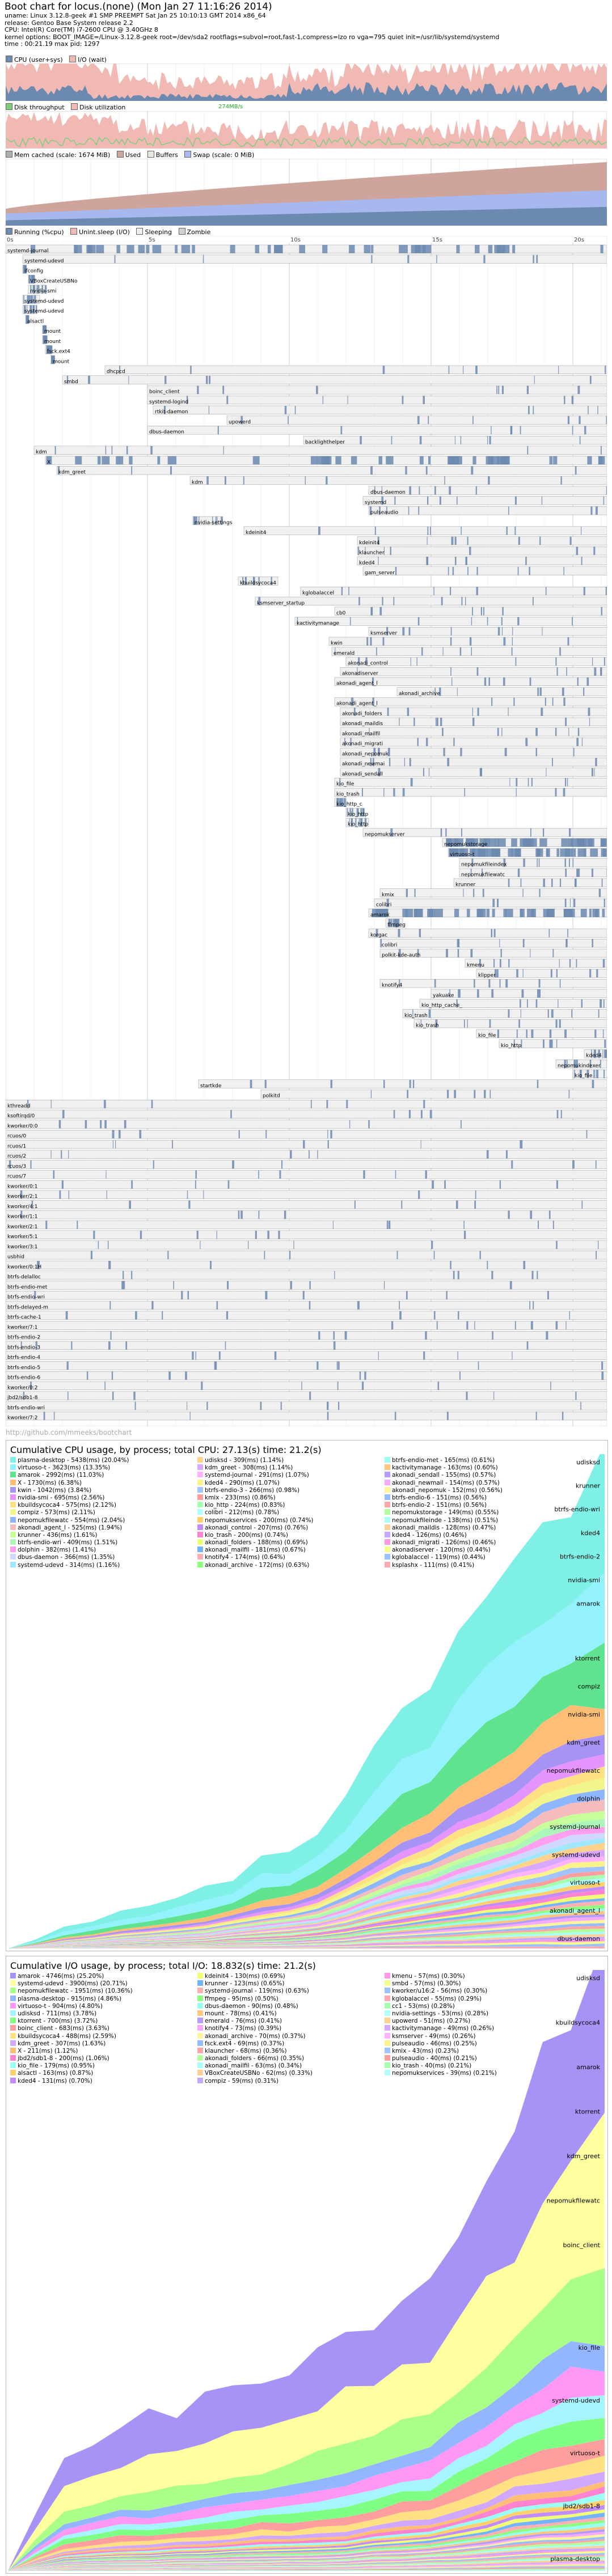 The width and height of the screenshot is (612, 2576). I want to click on cpu-swatch, so click(9, 59).